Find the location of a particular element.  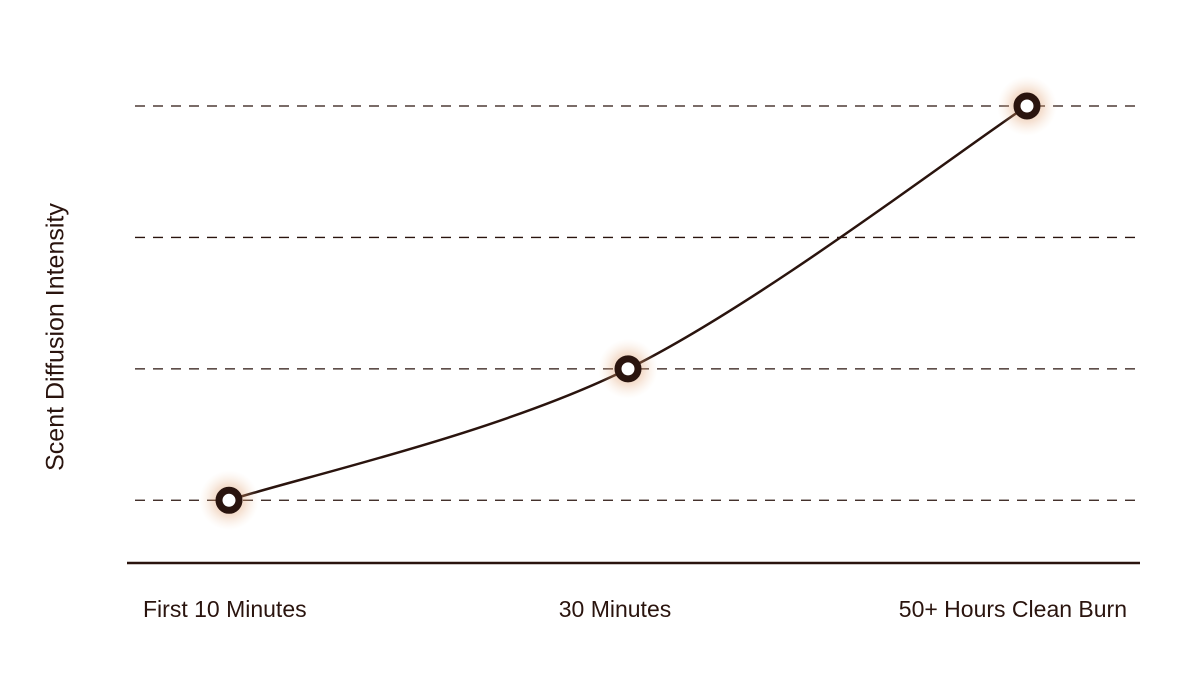

x-tick-label: 30 Minutes is located at coordinates (615, 609).